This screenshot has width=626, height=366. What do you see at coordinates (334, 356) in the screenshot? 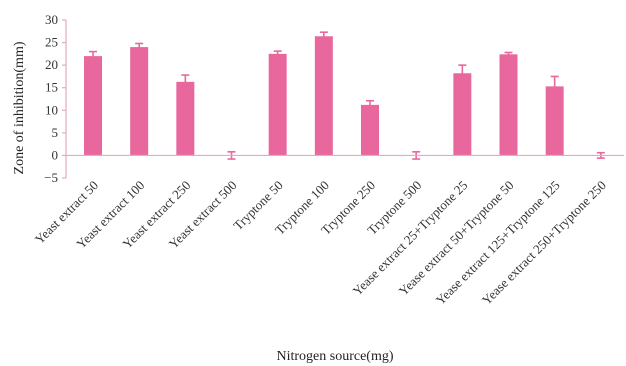
I see `x-axis-title: Nitrogen source(mg)` at bounding box center [334, 356].